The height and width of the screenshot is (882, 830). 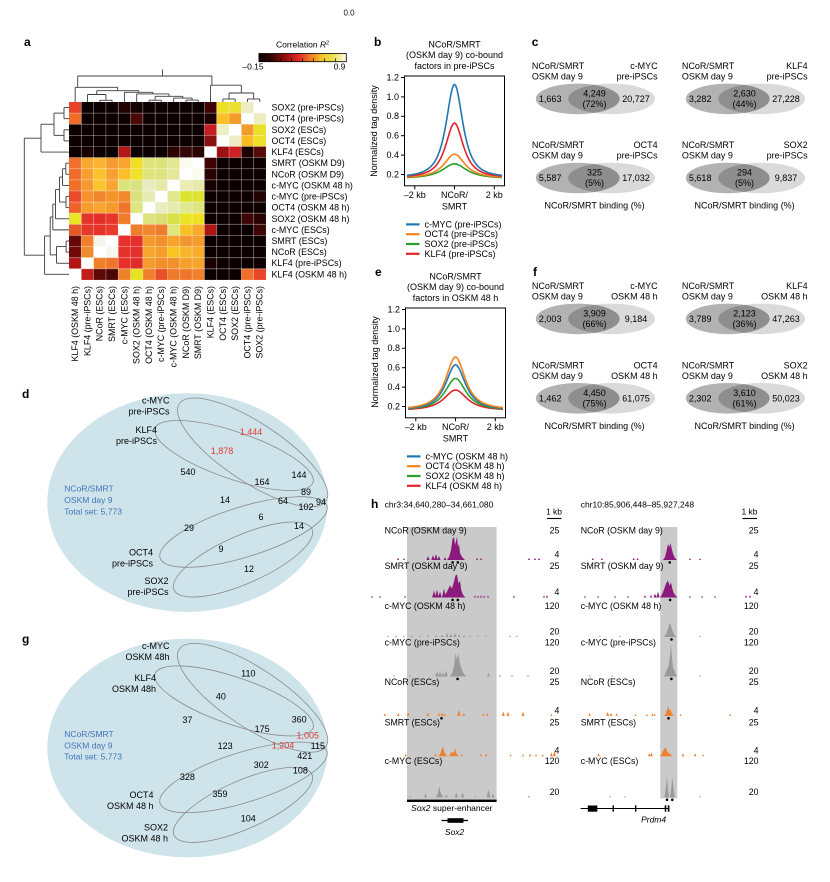 What do you see at coordinates (550, 99) in the screenshot?
I see `svg-text: 1,663` at bounding box center [550, 99].